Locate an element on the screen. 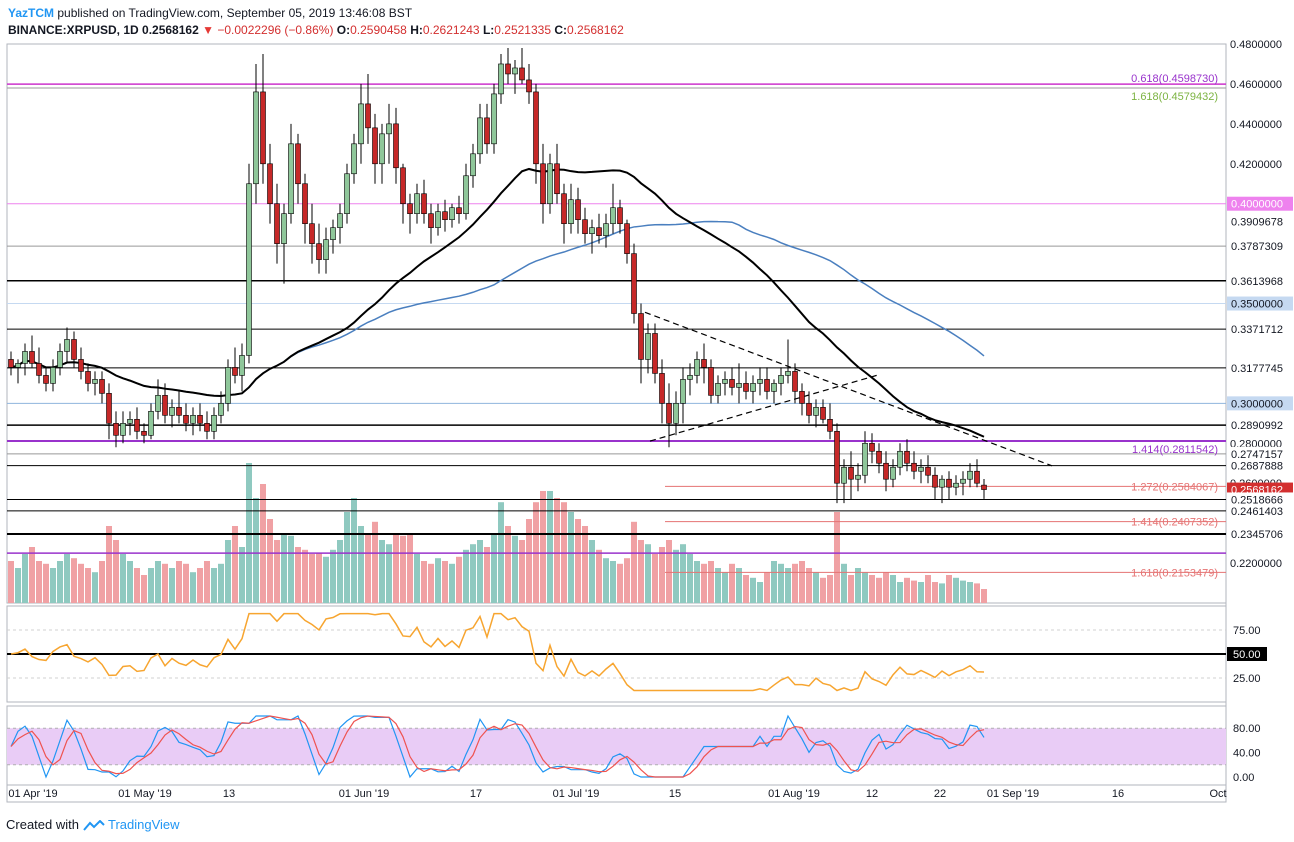 Image resolution: width=1294 pixels, height=842 pixels. stoch-k-line is located at coordinates (497, 746).